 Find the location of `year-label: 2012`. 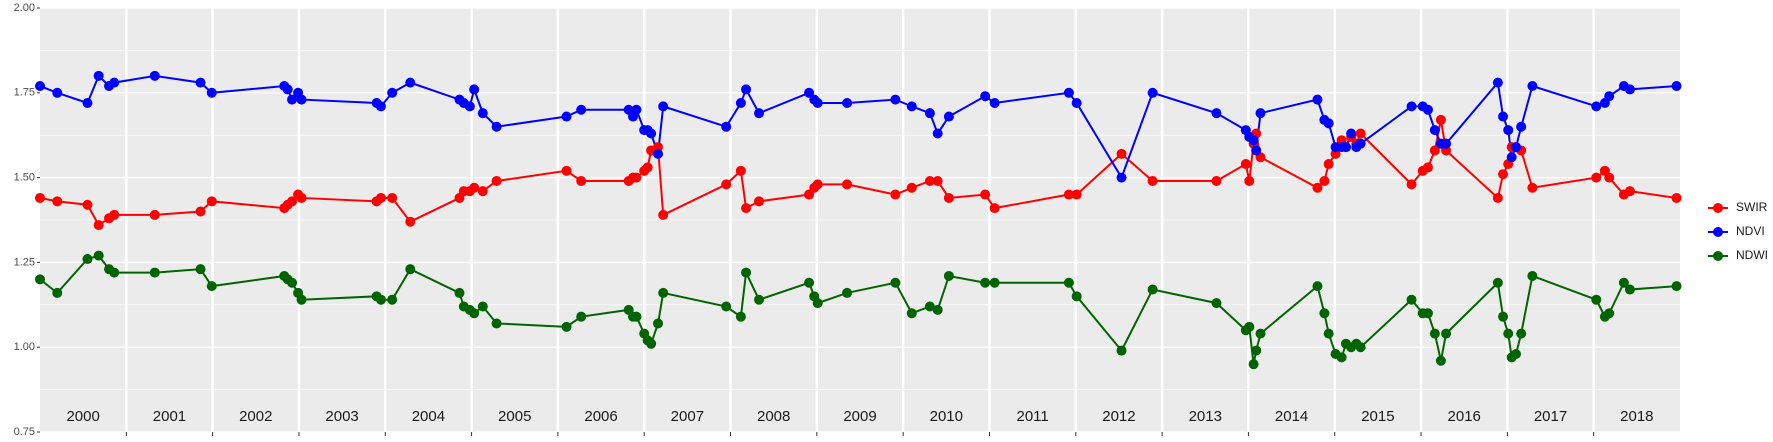

year-label: 2012 is located at coordinates (1118, 416).